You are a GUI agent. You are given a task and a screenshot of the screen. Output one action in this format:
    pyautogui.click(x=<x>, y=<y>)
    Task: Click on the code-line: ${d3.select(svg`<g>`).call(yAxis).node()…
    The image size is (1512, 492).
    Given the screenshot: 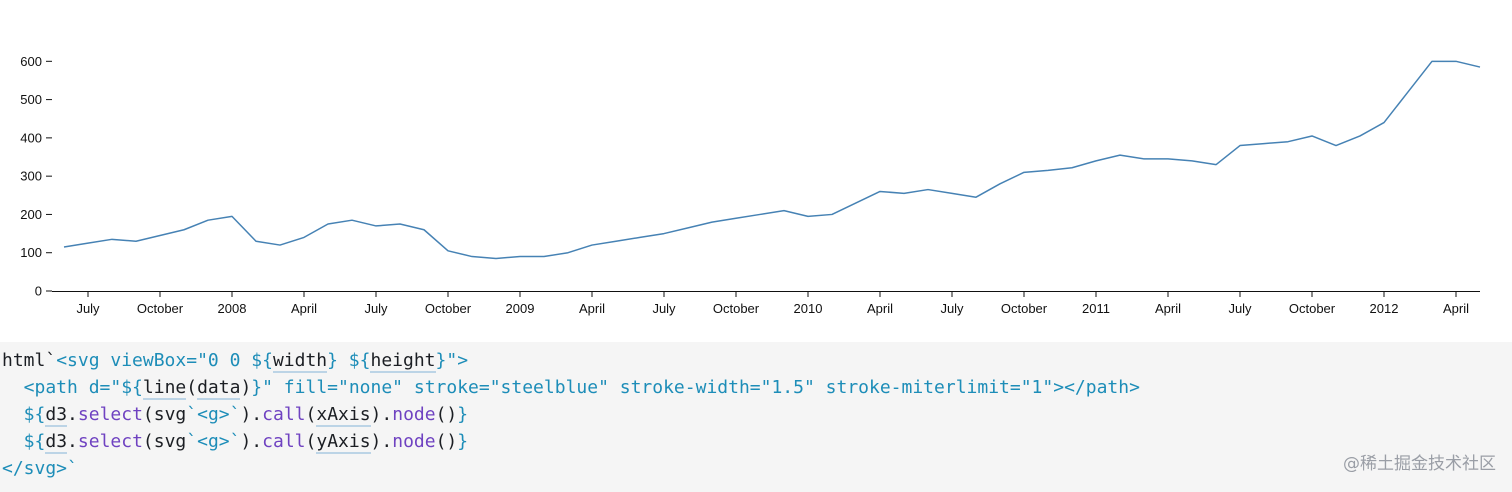 What is the action you would take?
    pyautogui.click(x=756, y=441)
    